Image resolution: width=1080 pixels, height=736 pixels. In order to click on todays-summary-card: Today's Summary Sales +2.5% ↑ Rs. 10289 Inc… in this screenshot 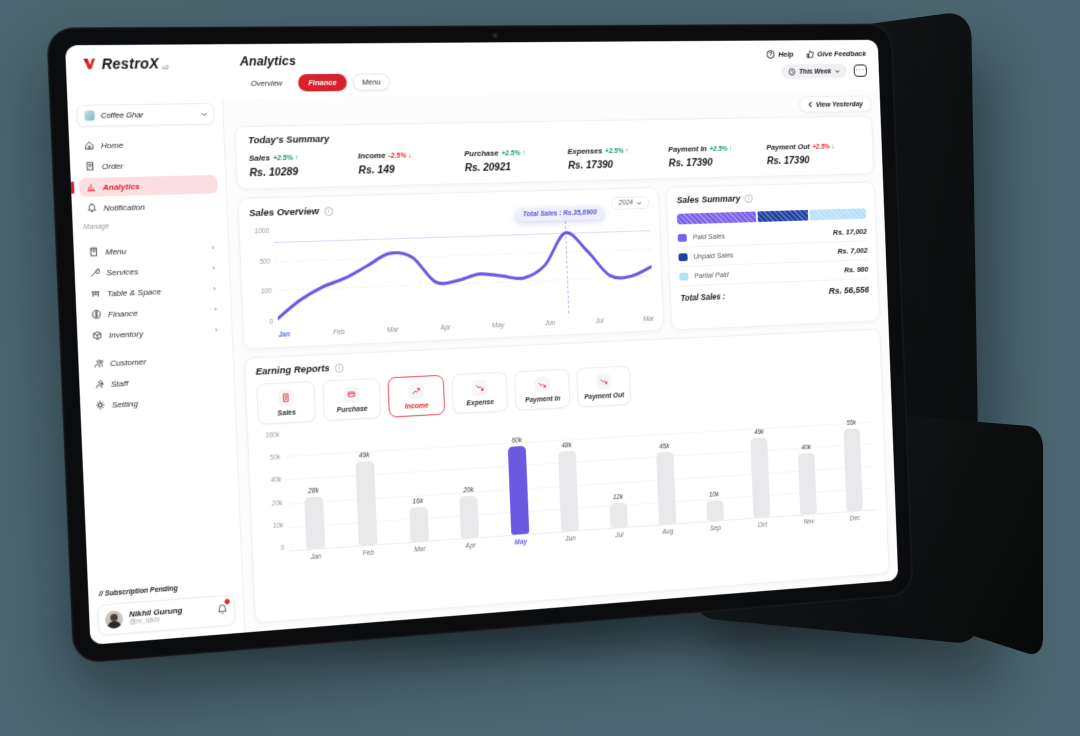, I will do `click(554, 152)`.